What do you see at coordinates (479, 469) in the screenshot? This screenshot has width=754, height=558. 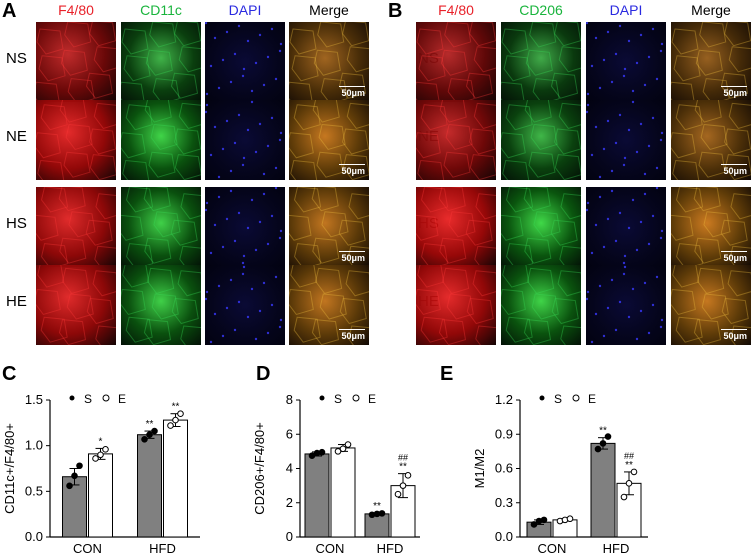 I see `y-axis-label: M1/M2` at bounding box center [479, 469].